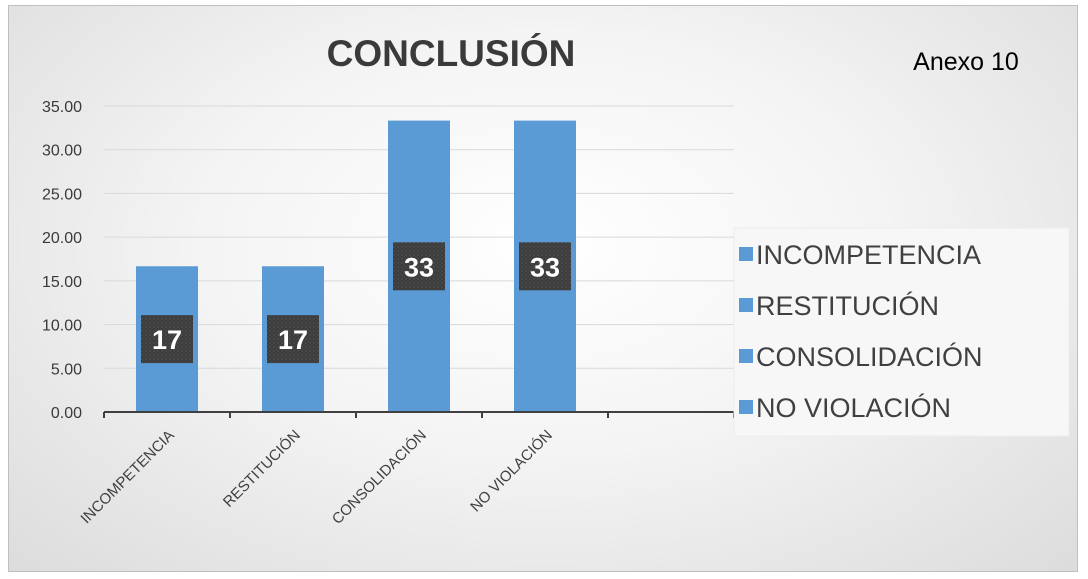 The image size is (1088, 579). I want to click on y-tick-labels: 0.00 5.00 10.00 15.00 20.00 25.00 30.00 35.00, so click(62, 260).